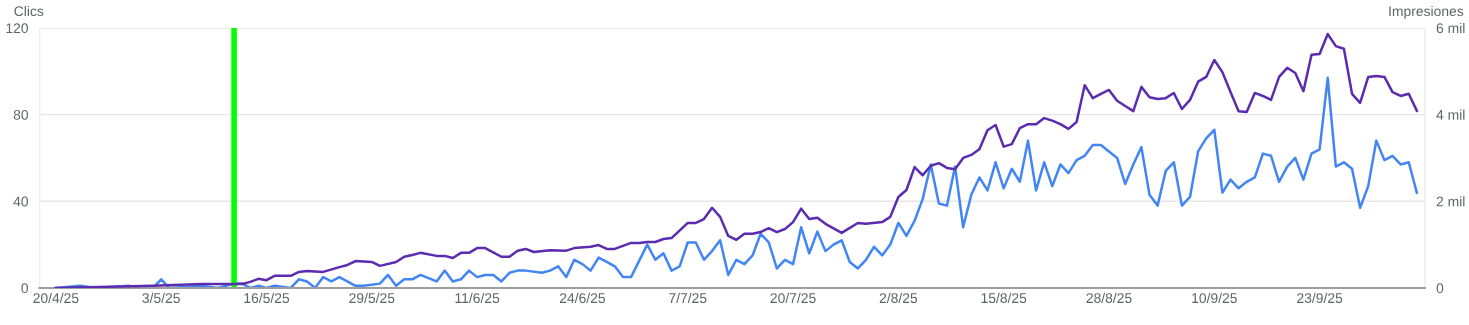 This screenshot has width=1469, height=325. What do you see at coordinates (477, 298) in the screenshot?
I see `x-tick-label: 11/6/25` at bounding box center [477, 298].